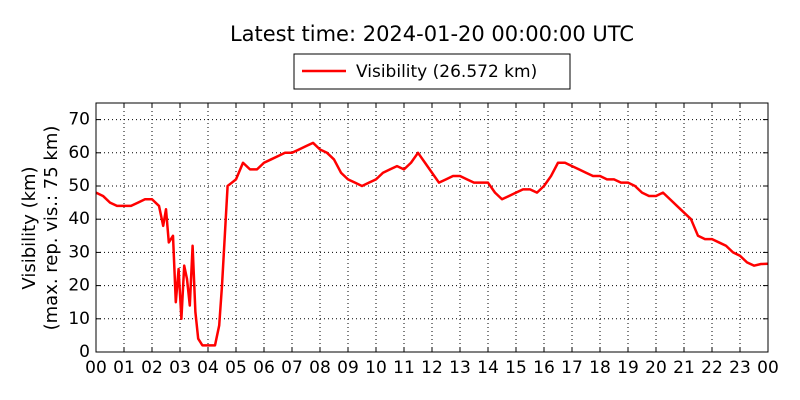 The image size is (800, 400). What do you see at coordinates (51, 228) in the screenshot?
I see `y-axis-label-line: (max. rep. vis.: 75 km)` at bounding box center [51, 228].